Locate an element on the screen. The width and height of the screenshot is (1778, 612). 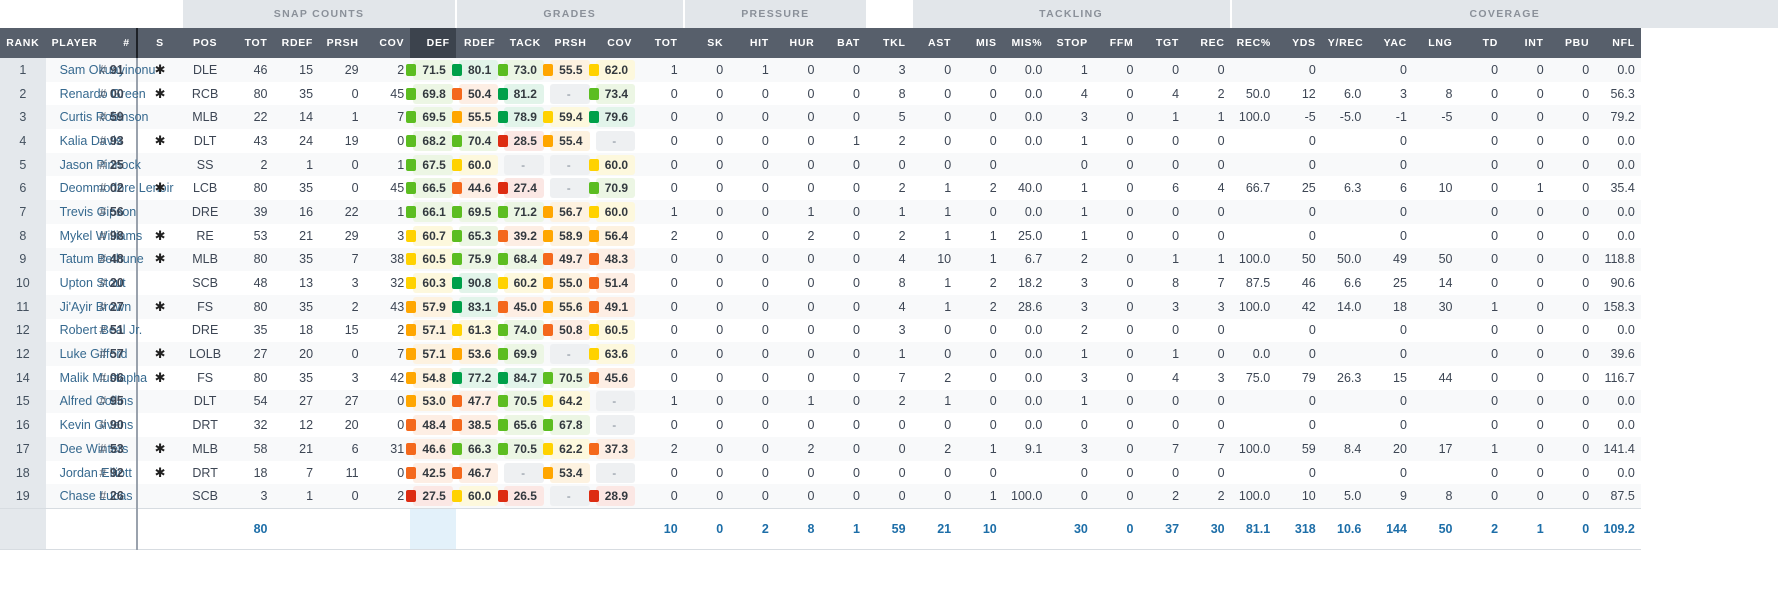
cell-player: Tatum Bethune is located at coordinates (94, 259).